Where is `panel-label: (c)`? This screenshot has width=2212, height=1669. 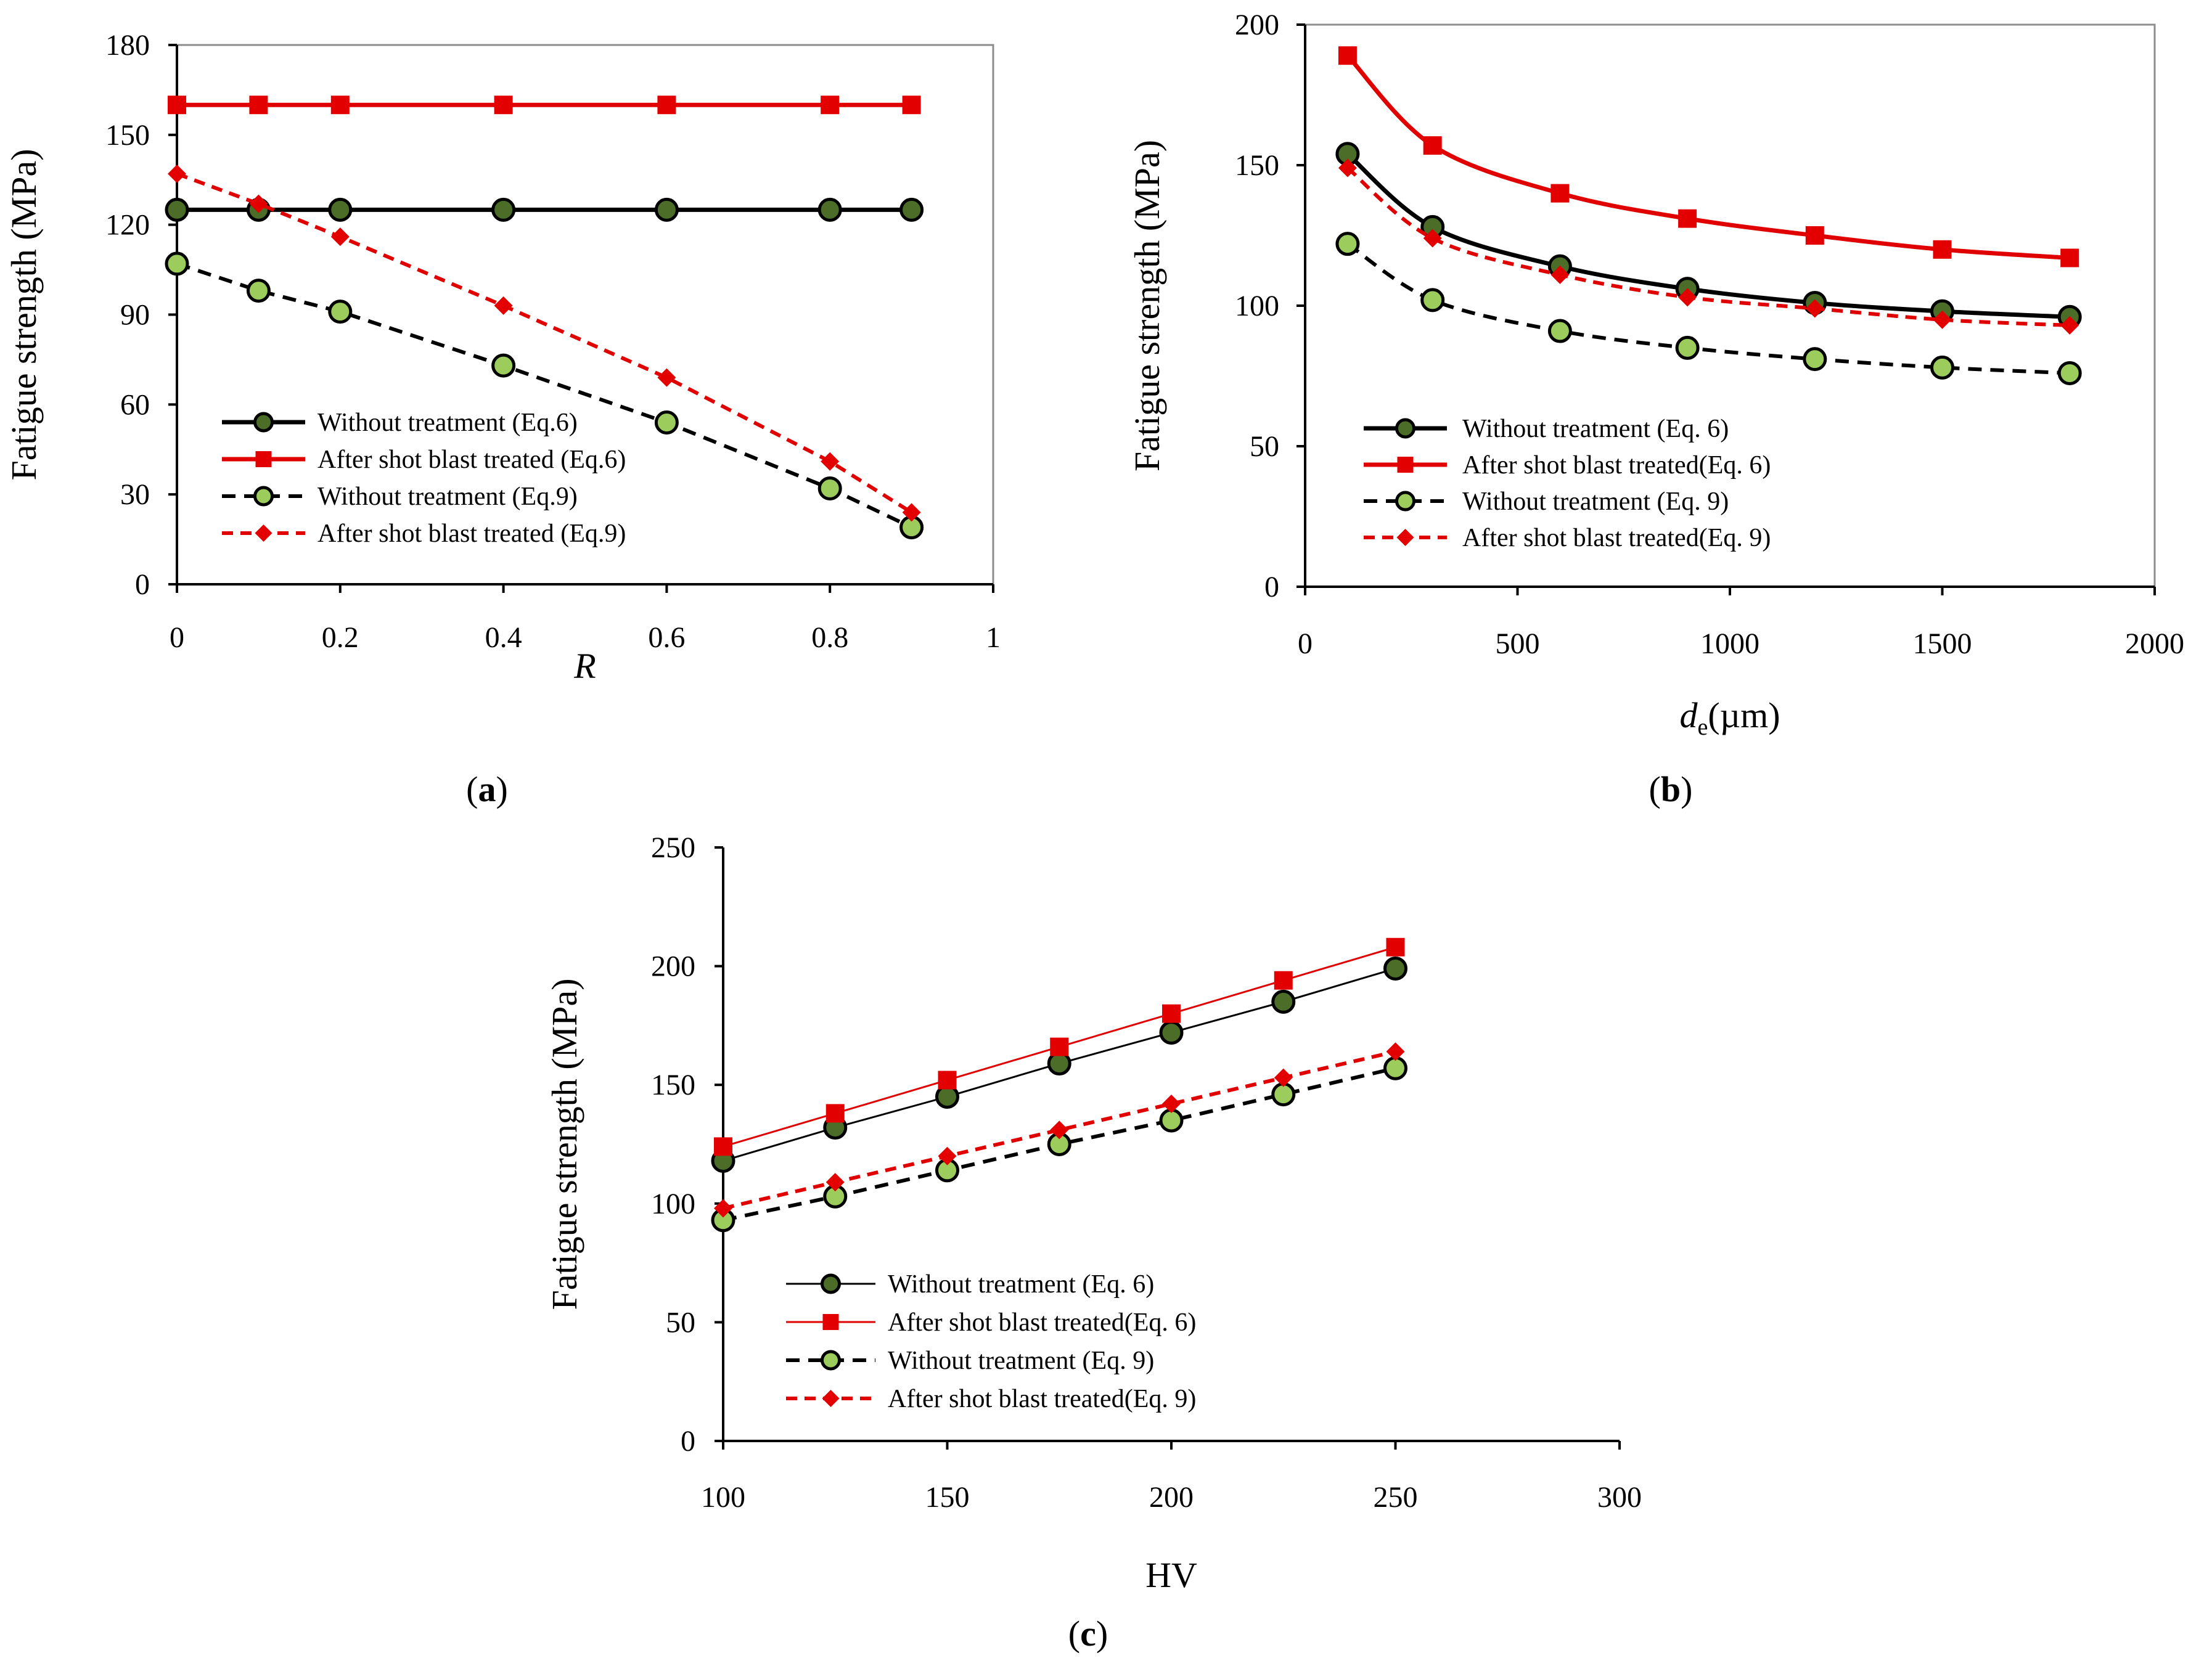 panel-label: (c) is located at coordinates (1088, 1634).